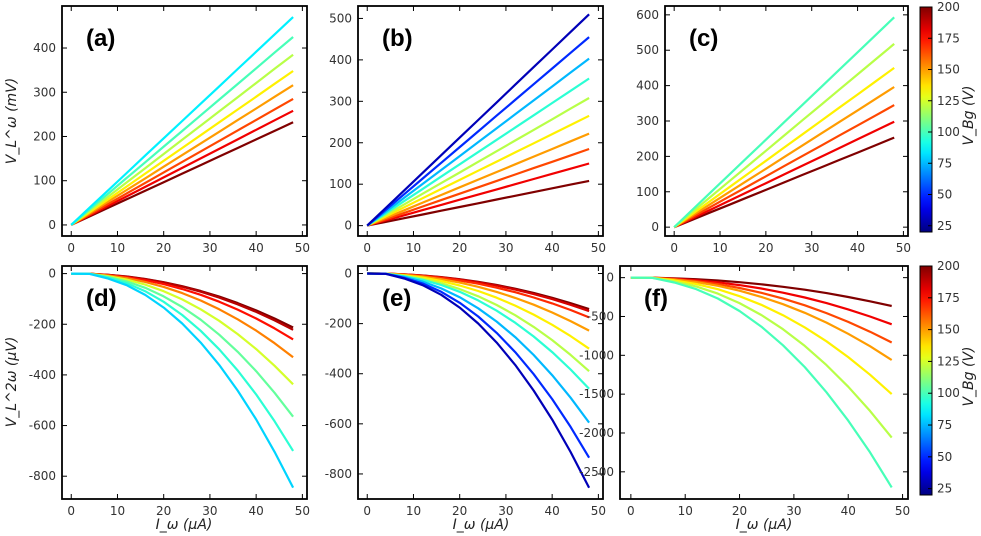 This screenshot has width=981, height=536. What do you see at coordinates (184, 382) in the screenshot?
I see `axes-frame` at bounding box center [184, 382].